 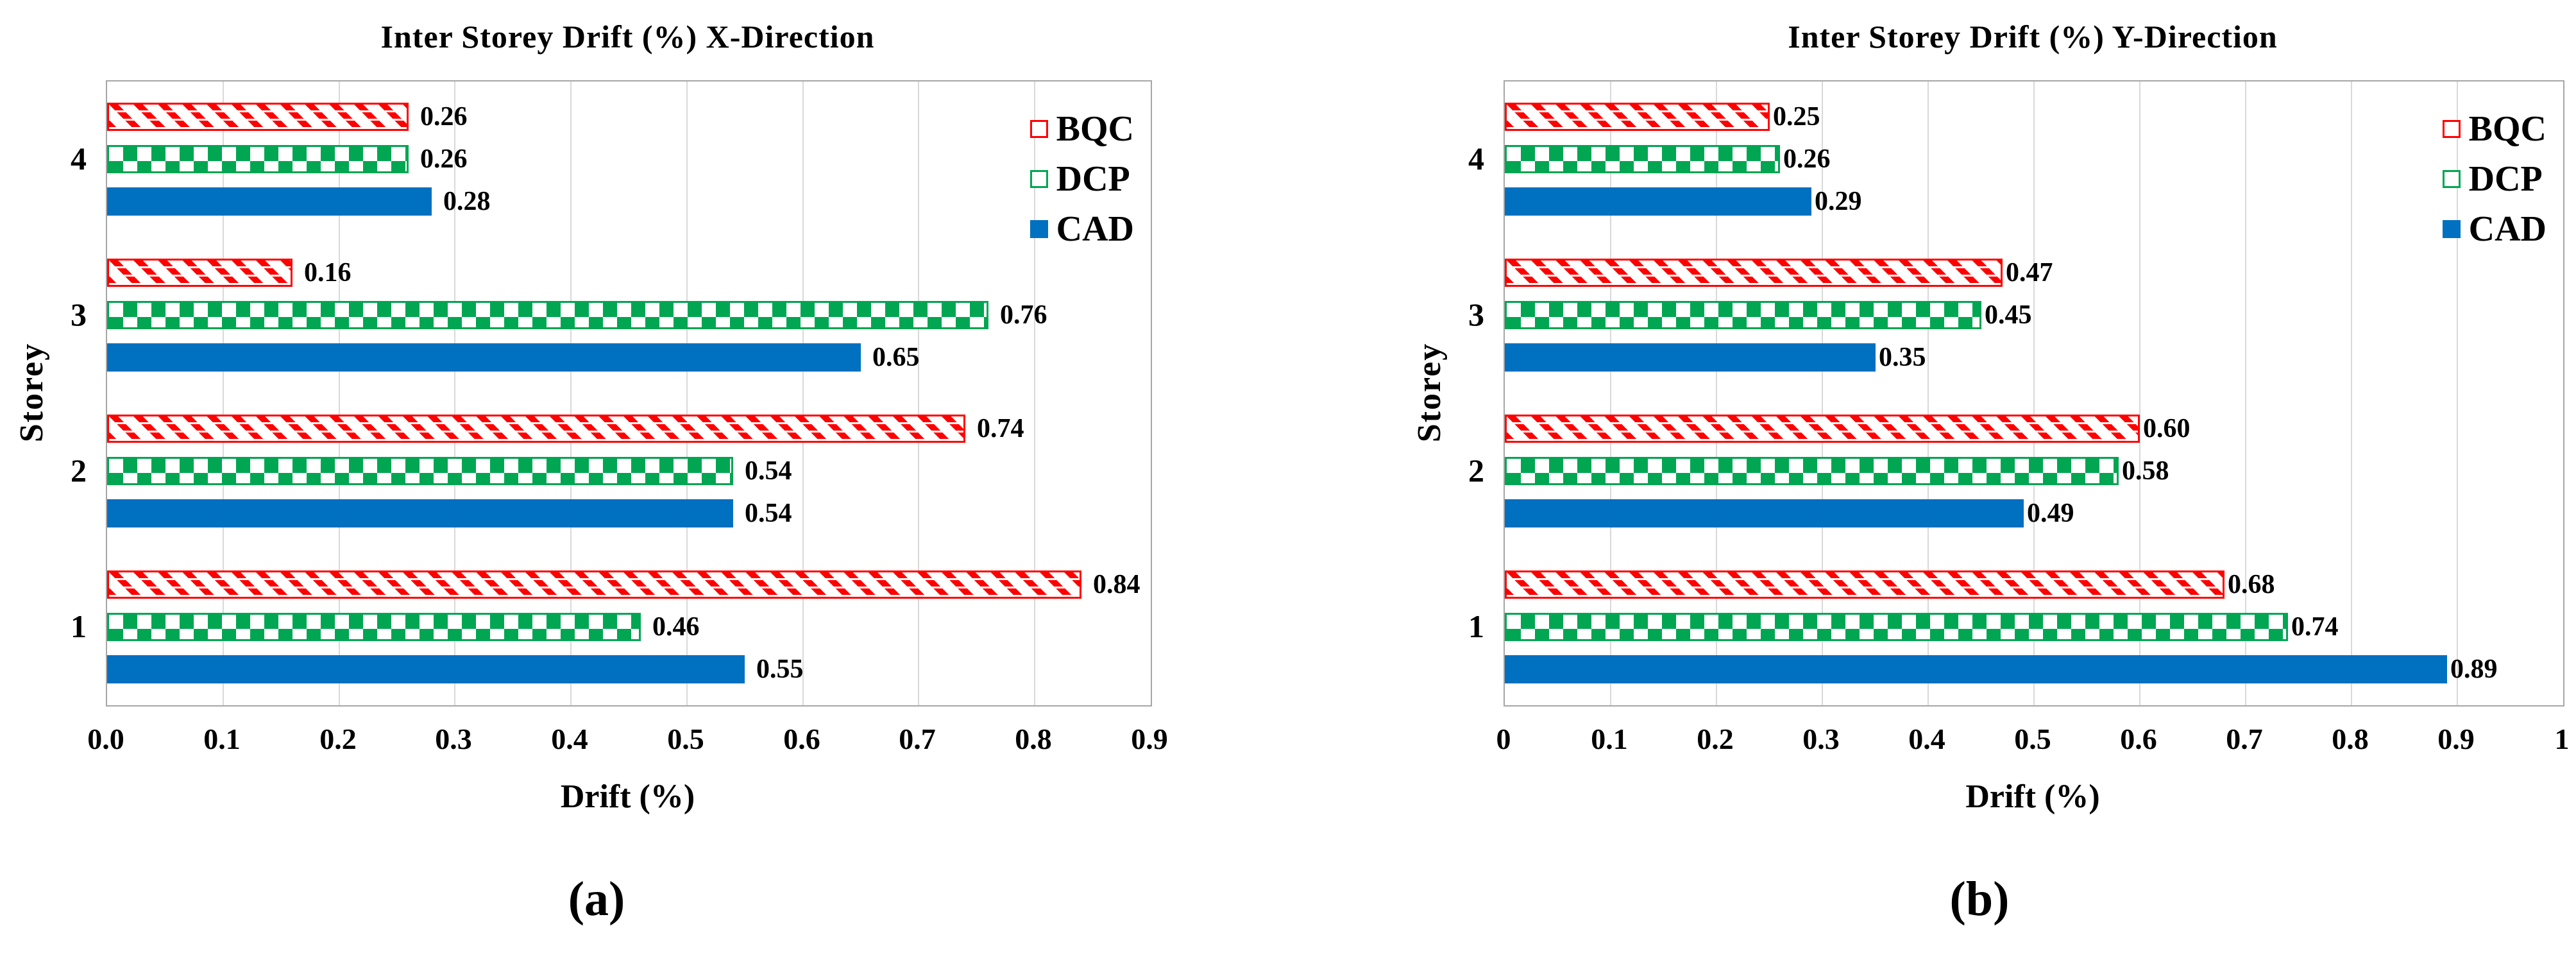 I want to click on x-tick-label: 0.0, so click(x=105, y=739).